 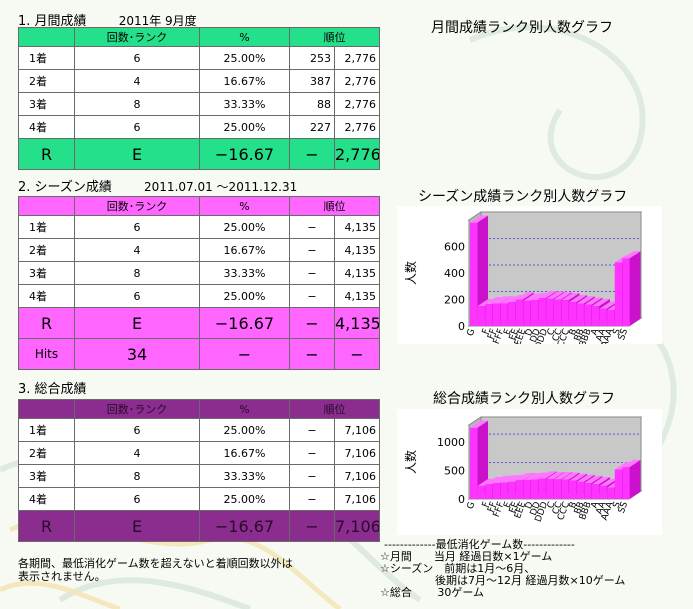 I want to click on season-heading-label: 2. シーズン成績, so click(x=65, y=187).